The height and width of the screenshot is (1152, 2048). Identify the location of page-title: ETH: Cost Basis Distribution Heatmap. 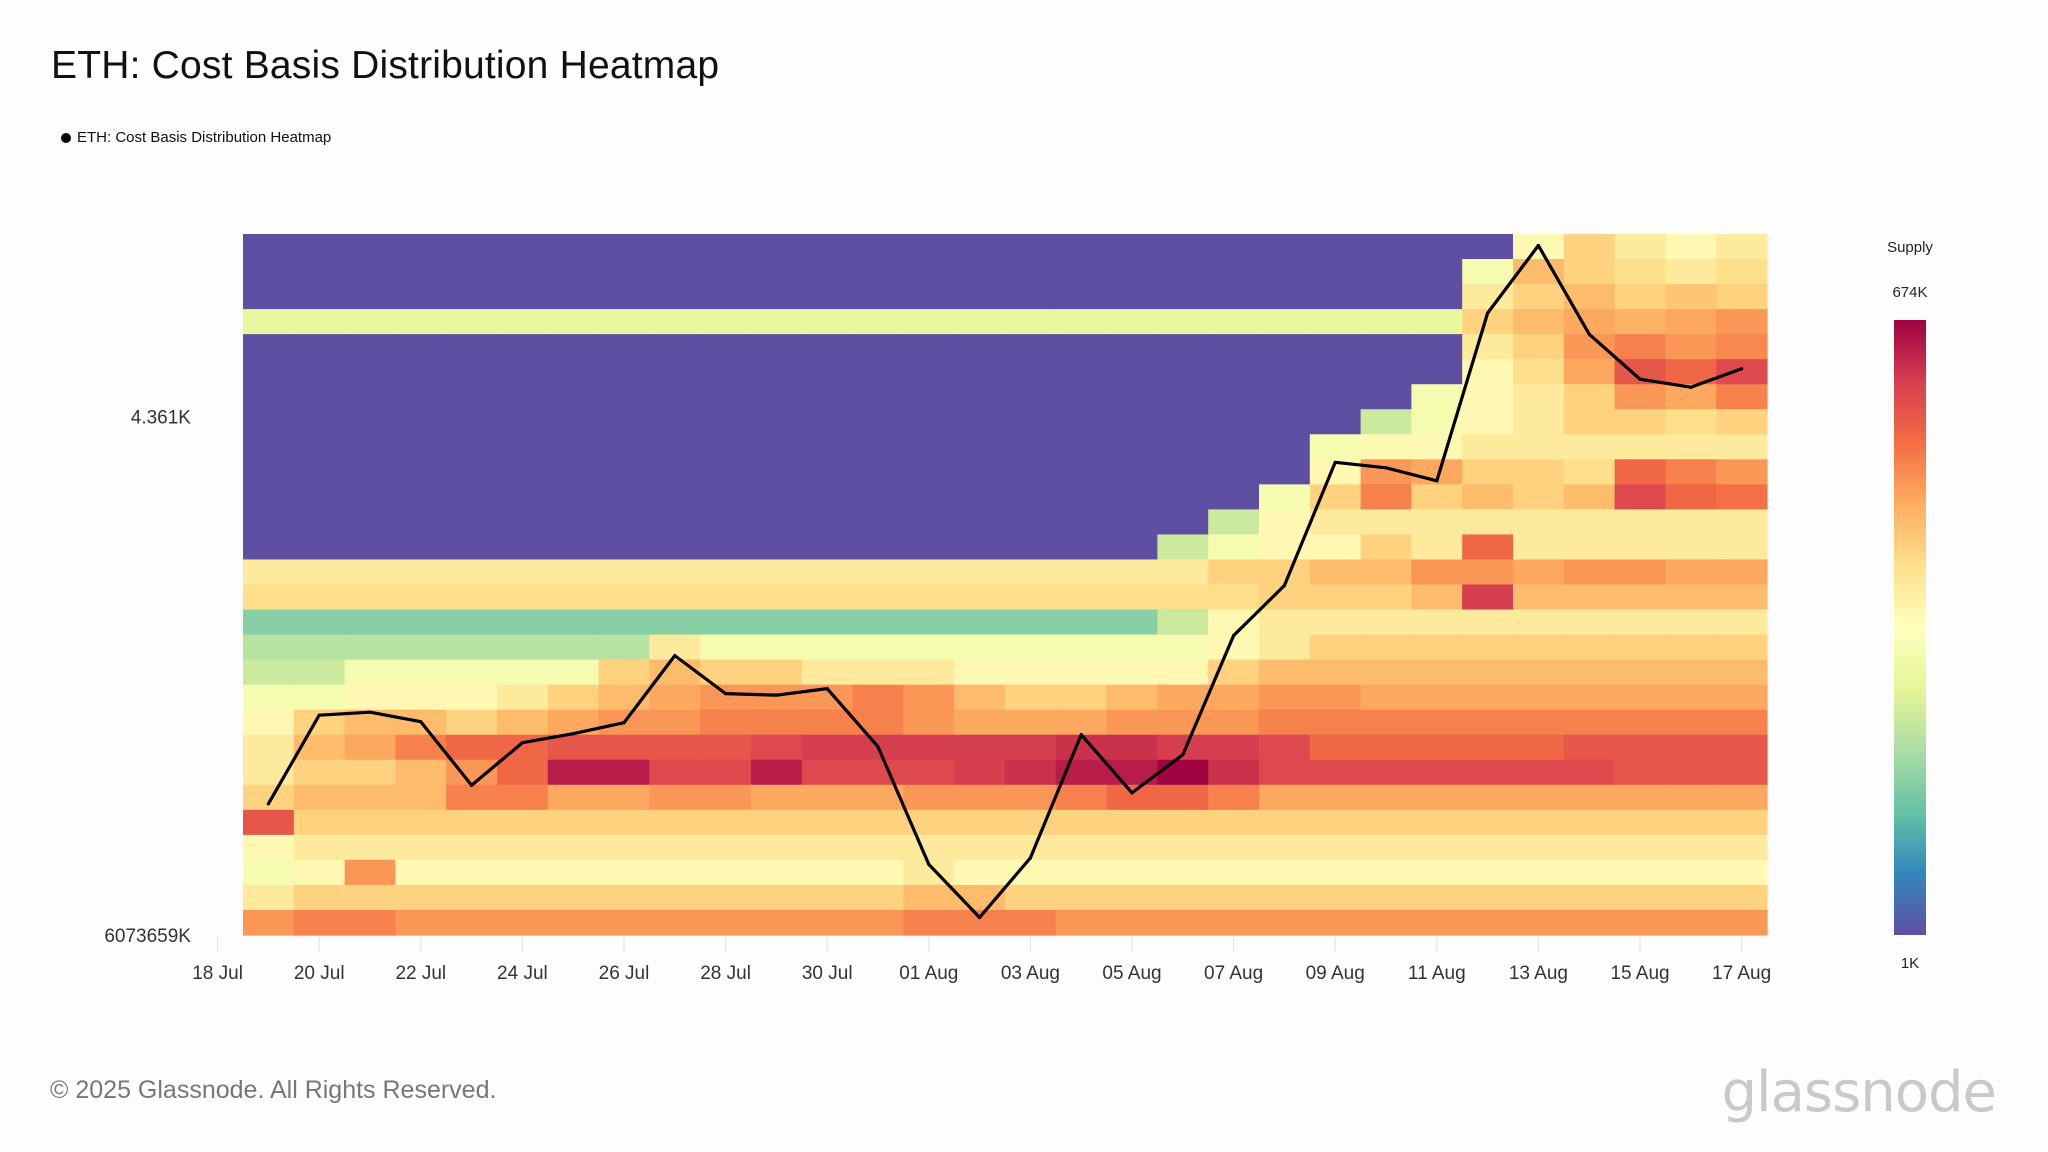
(385, 65).